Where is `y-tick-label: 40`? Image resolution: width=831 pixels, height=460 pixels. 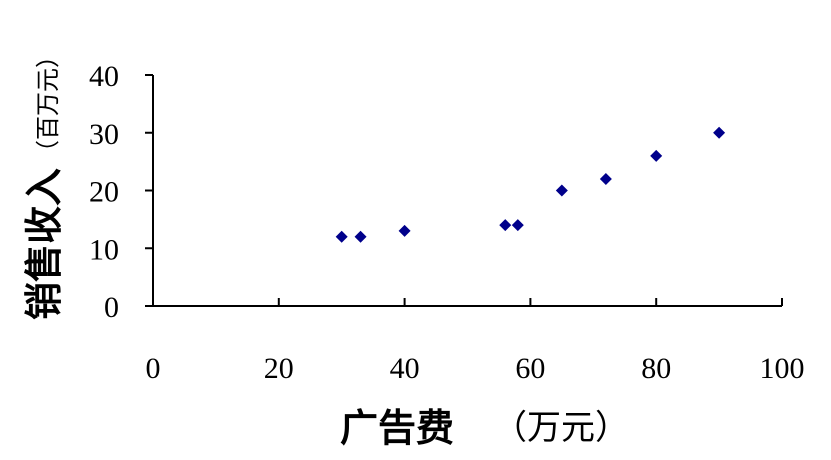
y-tick-label: 40 is located at coordinates (104, 76).